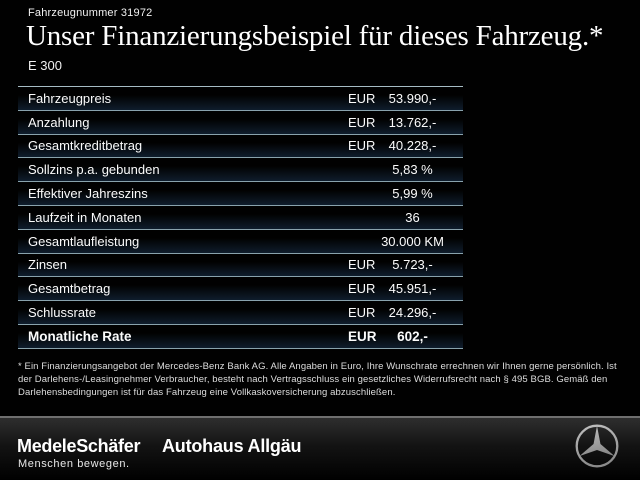 This screenshot has width=640, height=480. I want to click on row-label: Schlussrate, so click(62, 313).